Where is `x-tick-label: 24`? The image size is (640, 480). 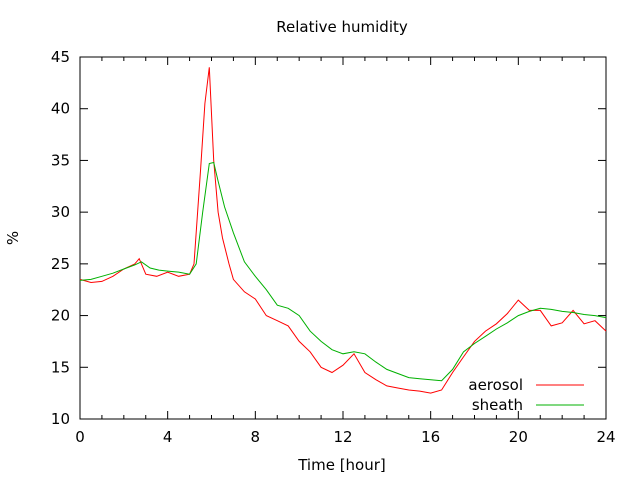
x-tick-label: 24 is located at coordinates (605, 437).